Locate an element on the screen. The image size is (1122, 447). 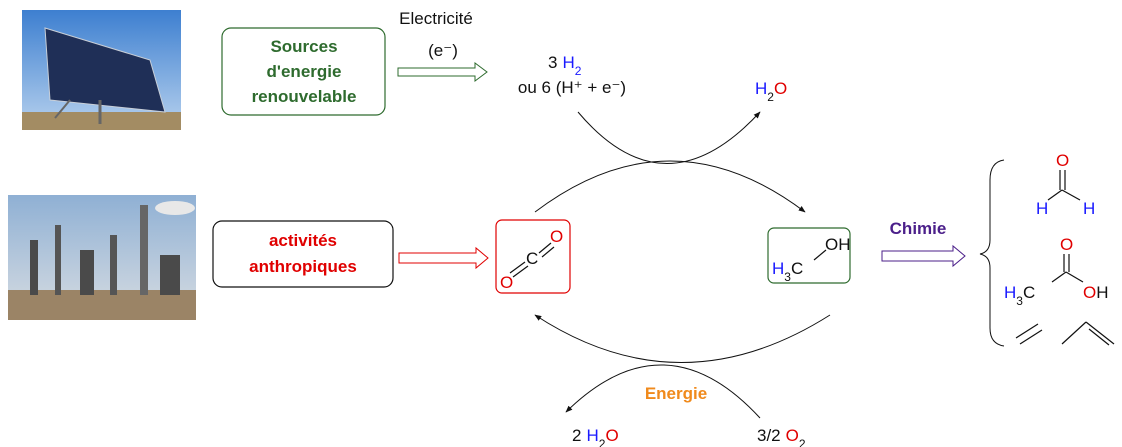
sources-box is located at coordinates (303, 71).